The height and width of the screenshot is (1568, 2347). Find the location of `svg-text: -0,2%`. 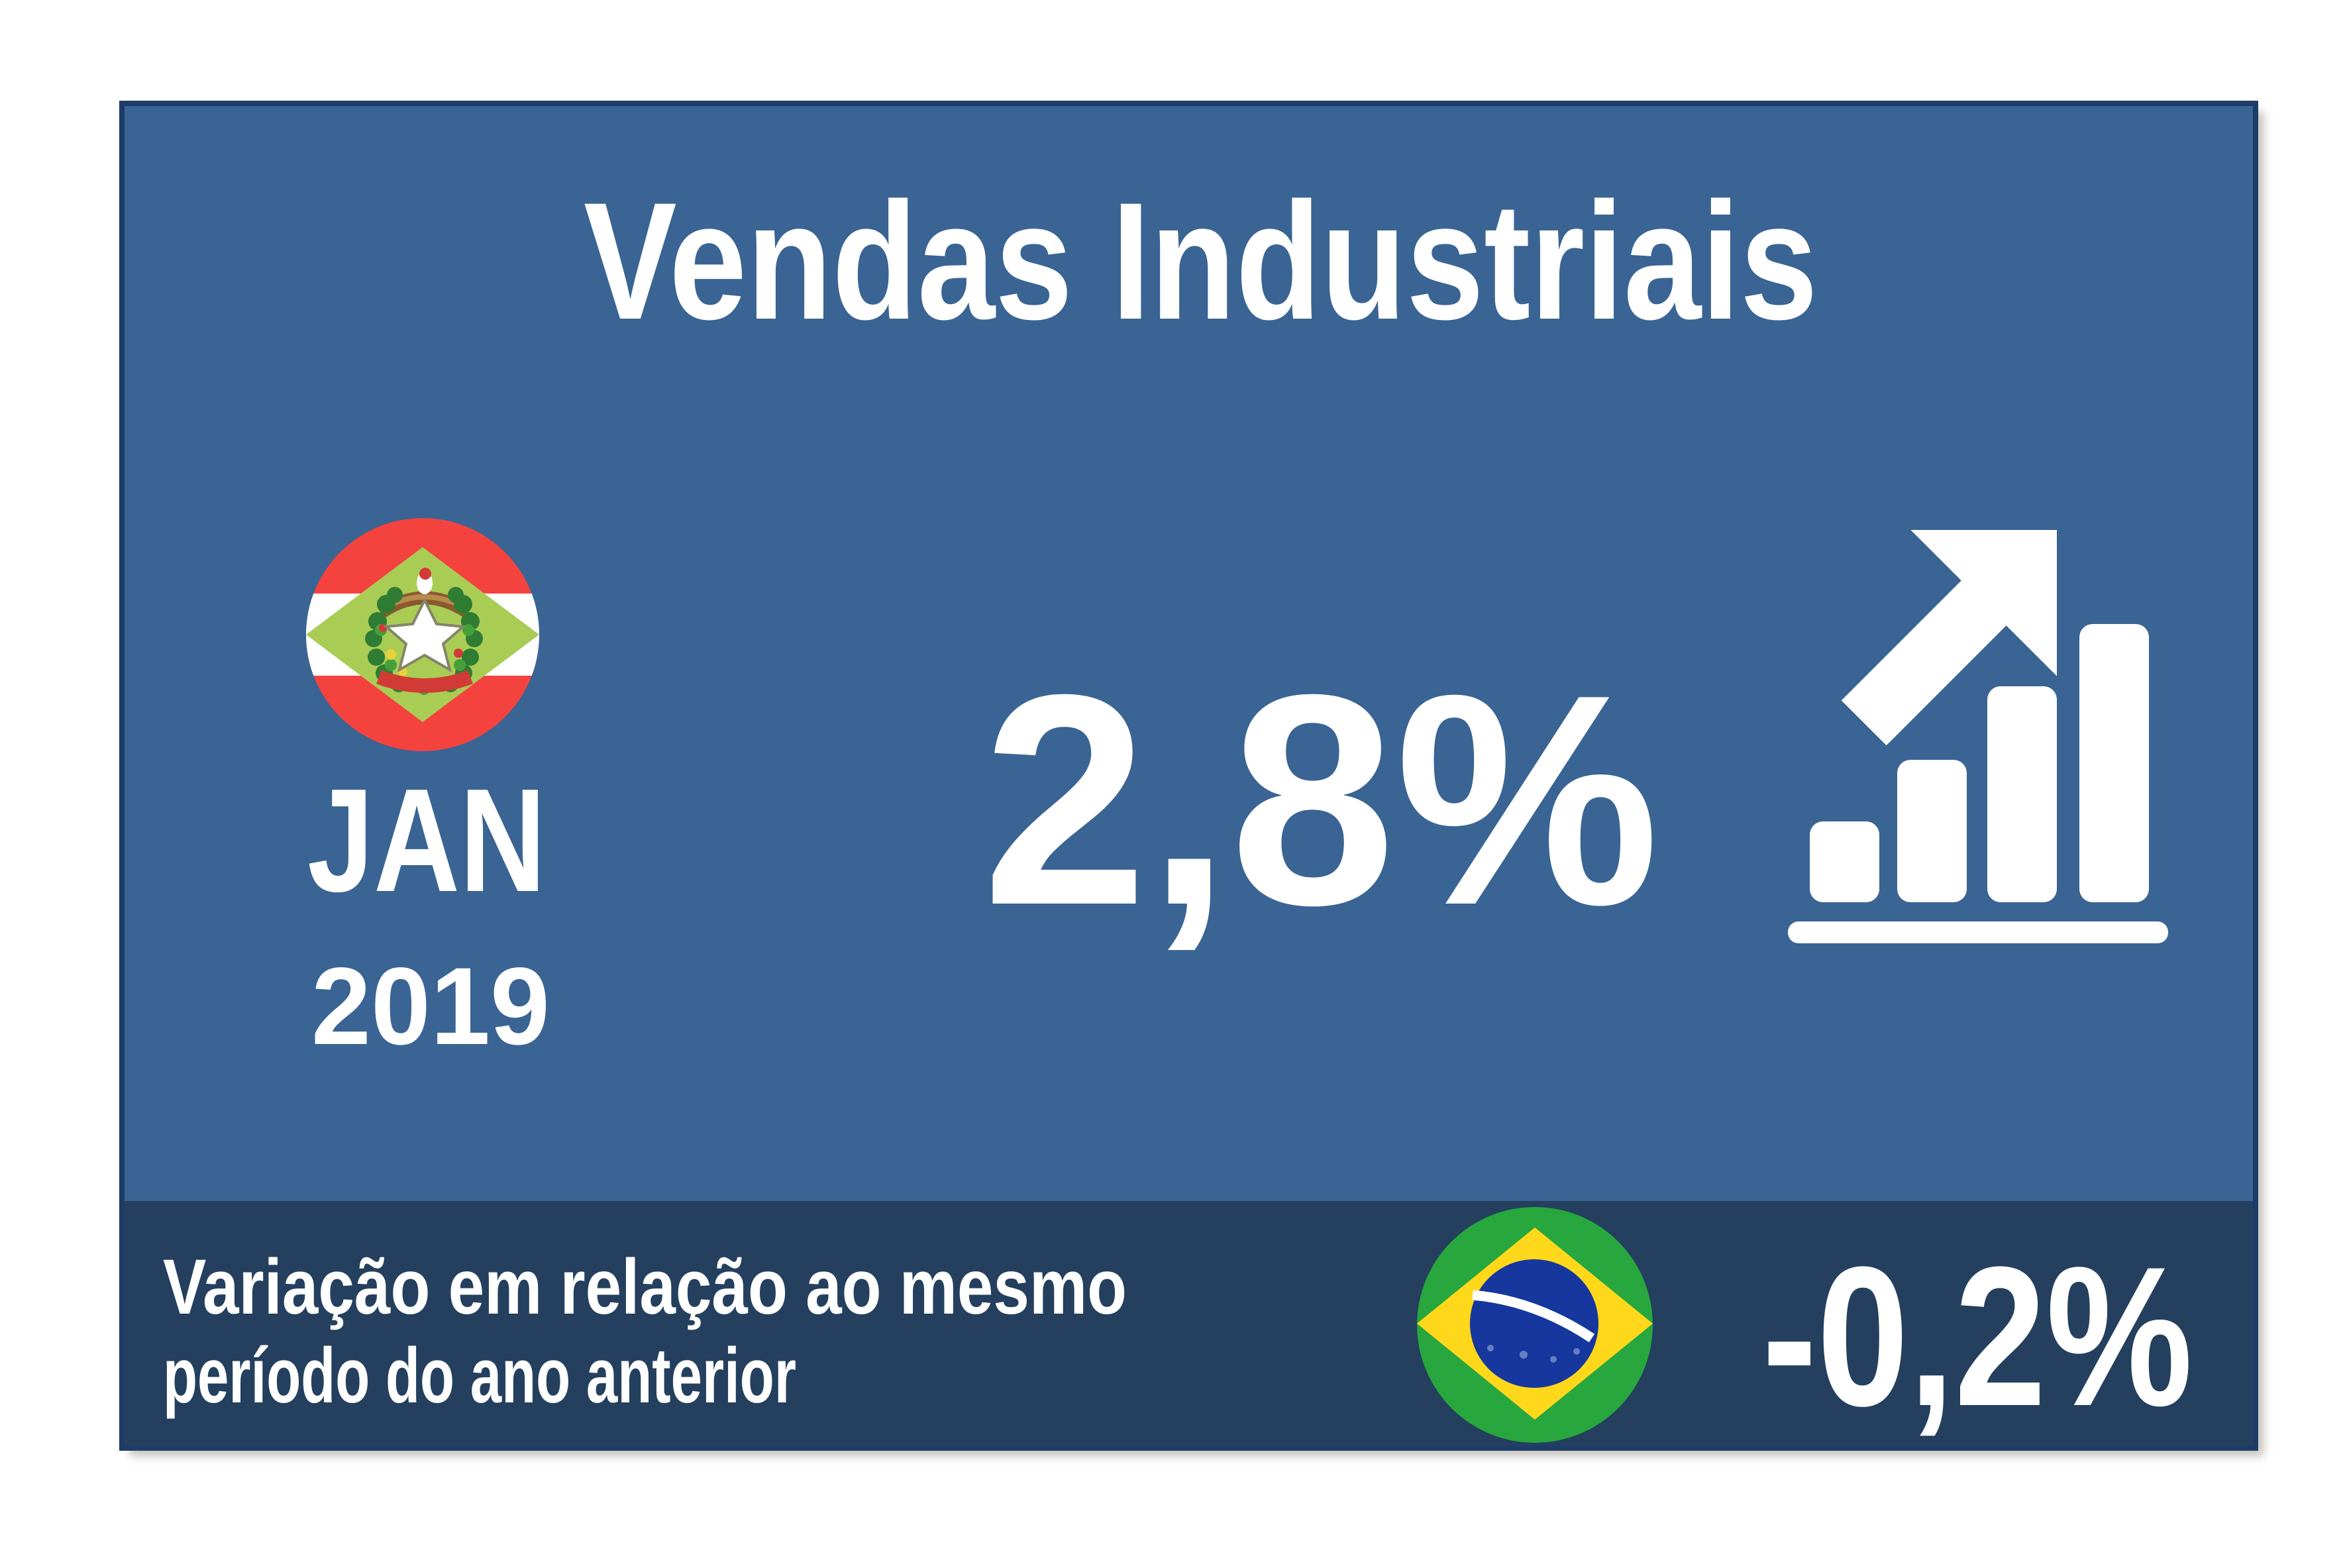

svg-text: -0,2% is located at coordinates (1977, 1336).